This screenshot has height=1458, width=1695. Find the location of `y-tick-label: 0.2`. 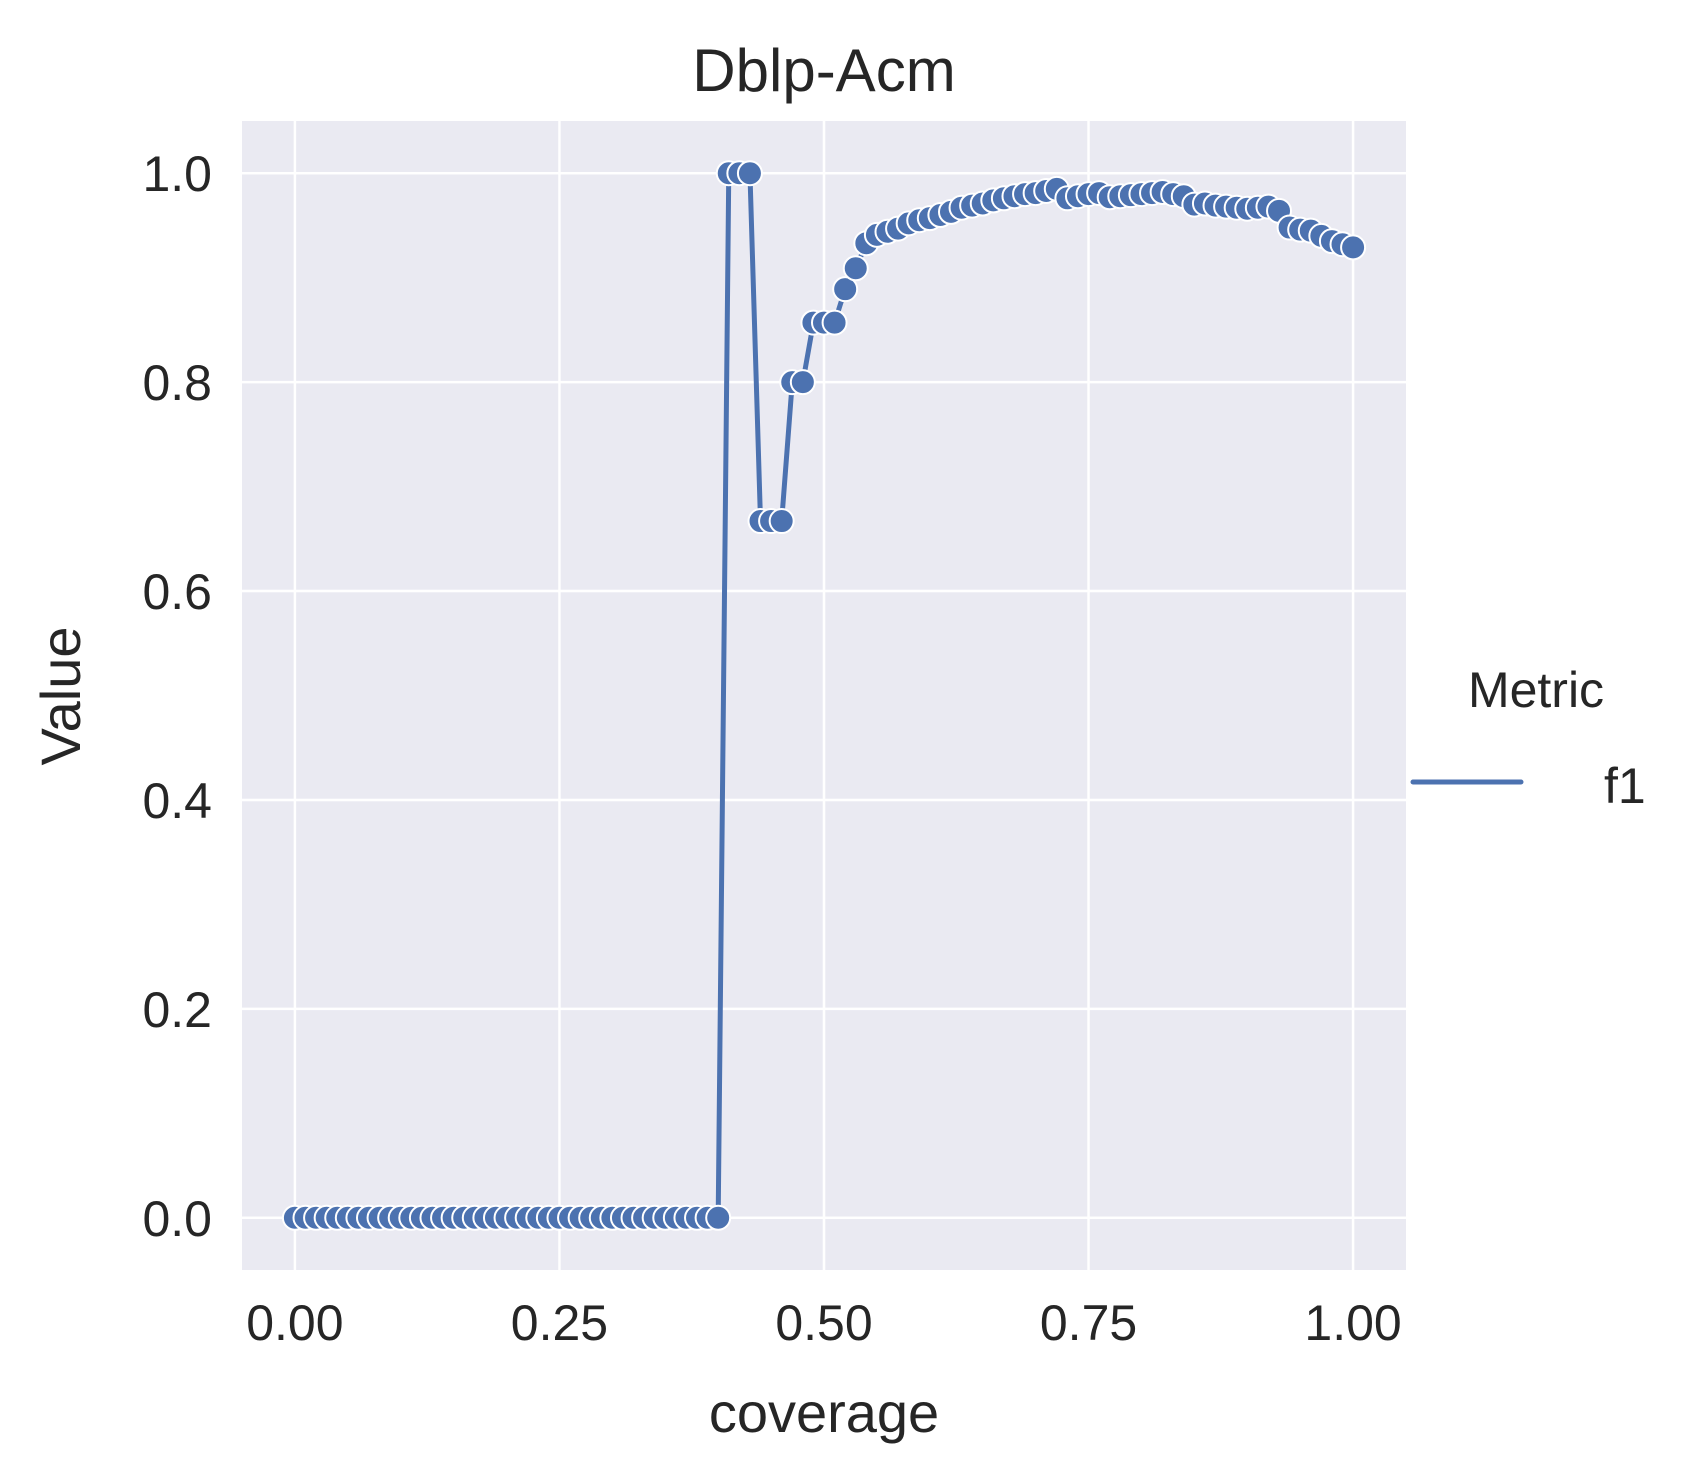

y-tick-label: 0.2 is located at coordinates (177, 1010).